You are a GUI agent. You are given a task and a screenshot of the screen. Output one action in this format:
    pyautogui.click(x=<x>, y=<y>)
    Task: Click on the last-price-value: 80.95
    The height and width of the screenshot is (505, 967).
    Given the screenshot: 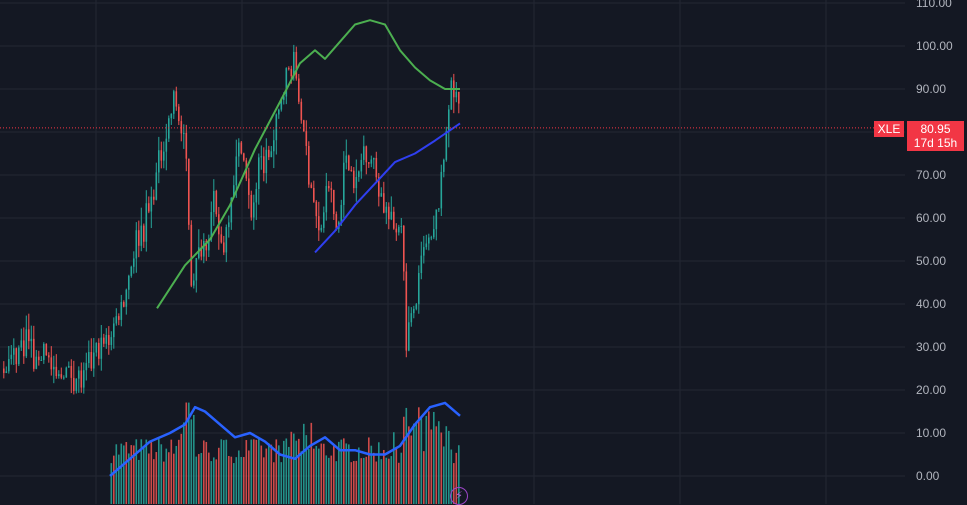 What is the action you would take?
    pyautogui.click(x=935, y=129)
    